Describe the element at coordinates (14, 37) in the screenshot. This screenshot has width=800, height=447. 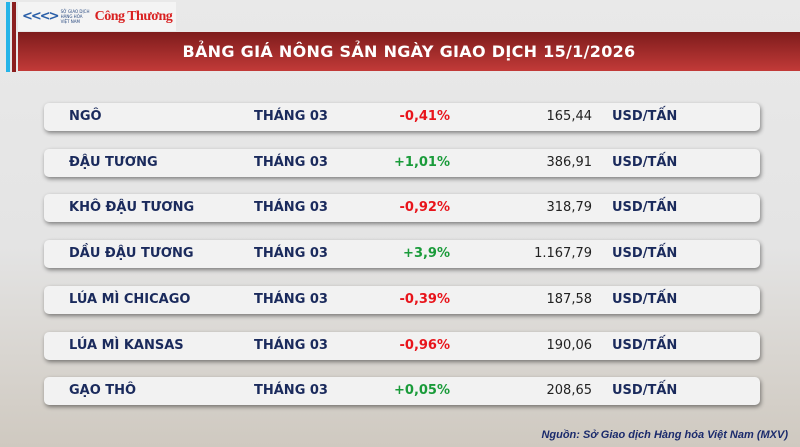
I see `accent-stripe-red` at that location.